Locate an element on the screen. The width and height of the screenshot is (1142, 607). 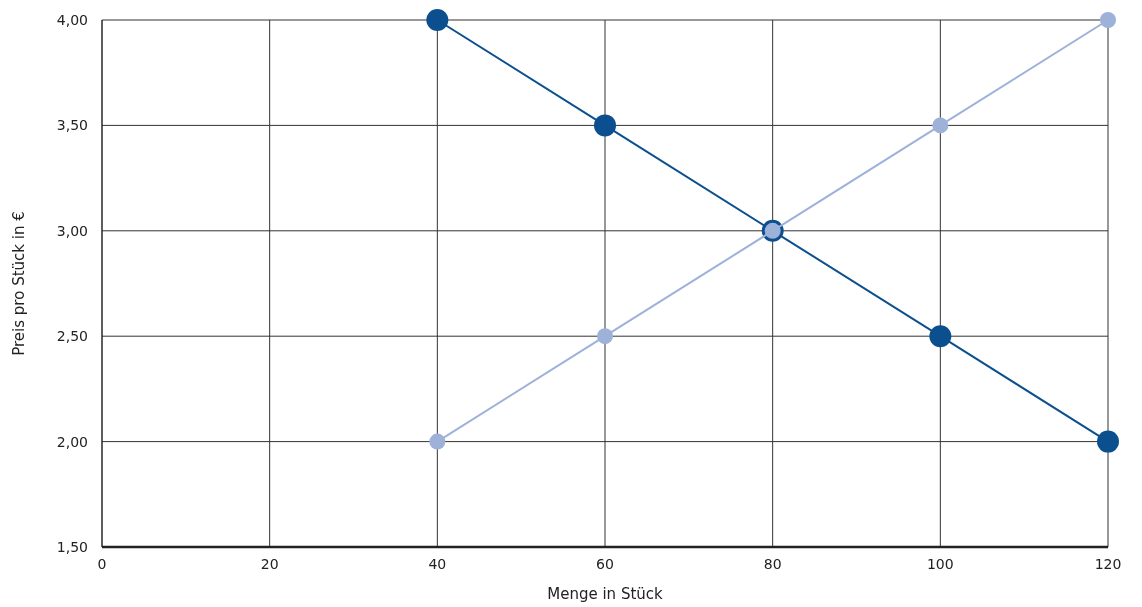
y-axis-title: Preis pro Stück in € is located at coordinates (19, 283).